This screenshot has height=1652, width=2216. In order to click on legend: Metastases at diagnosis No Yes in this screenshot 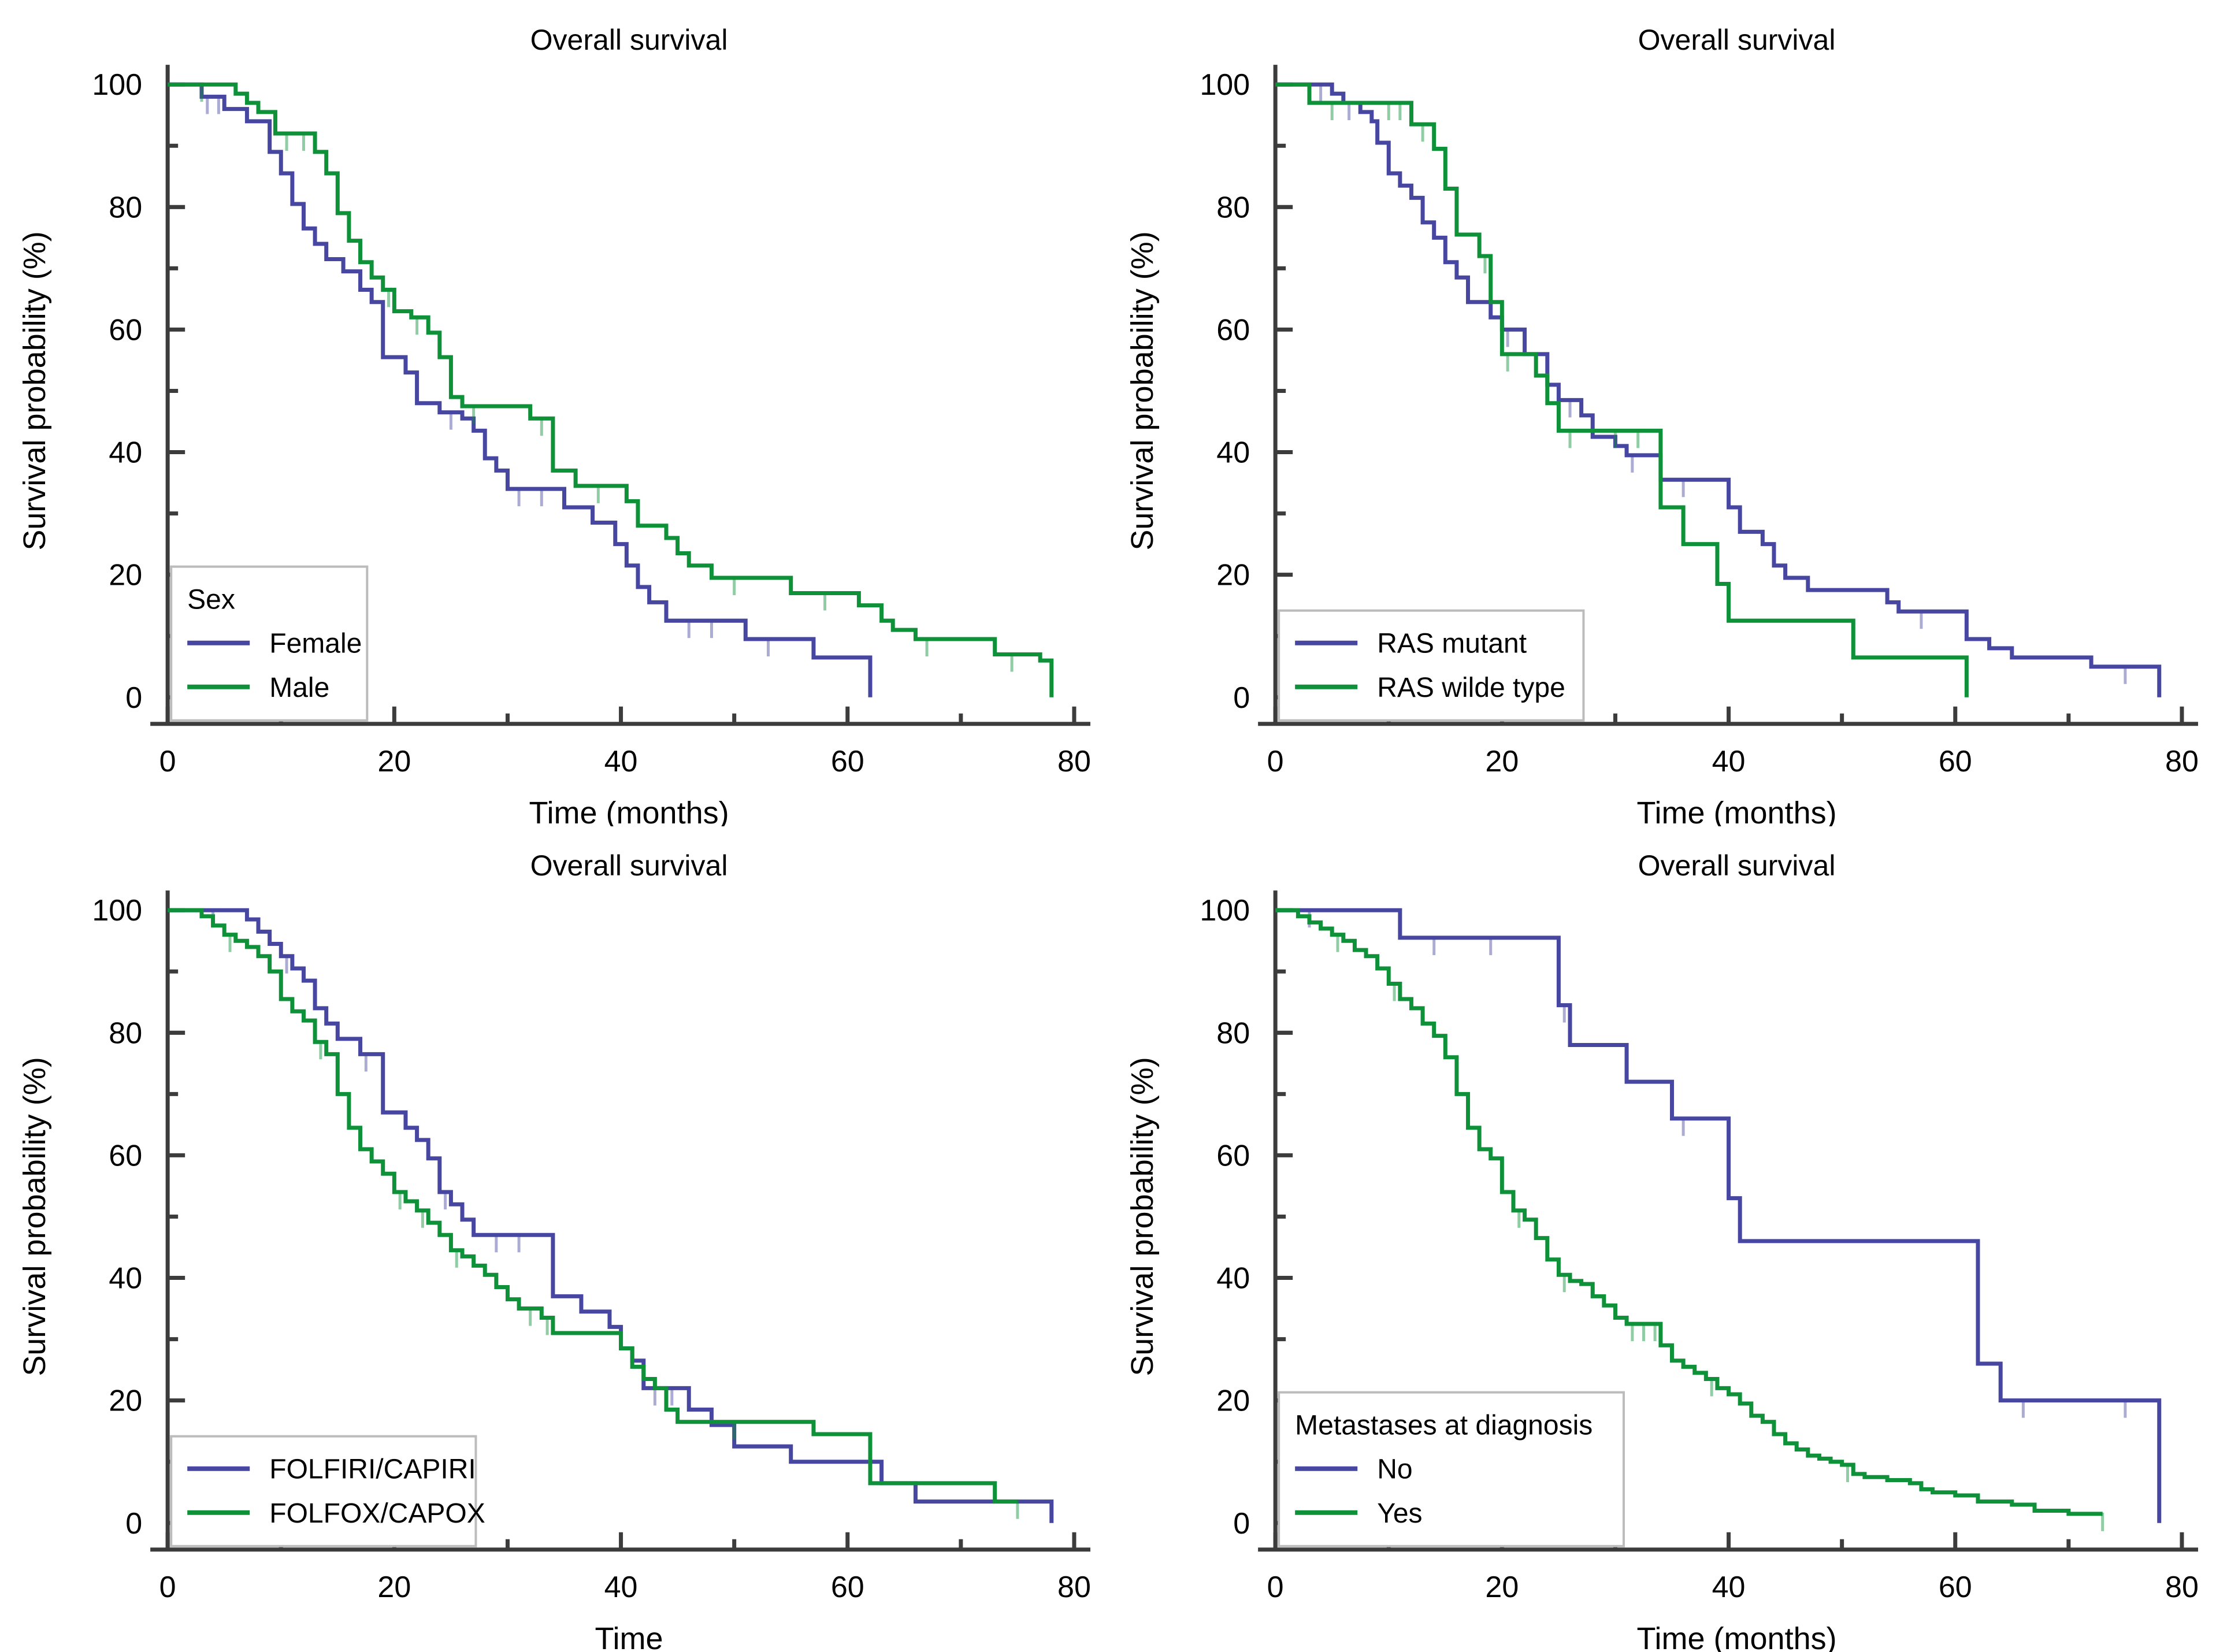, I will do `click(1452, 1469)`.